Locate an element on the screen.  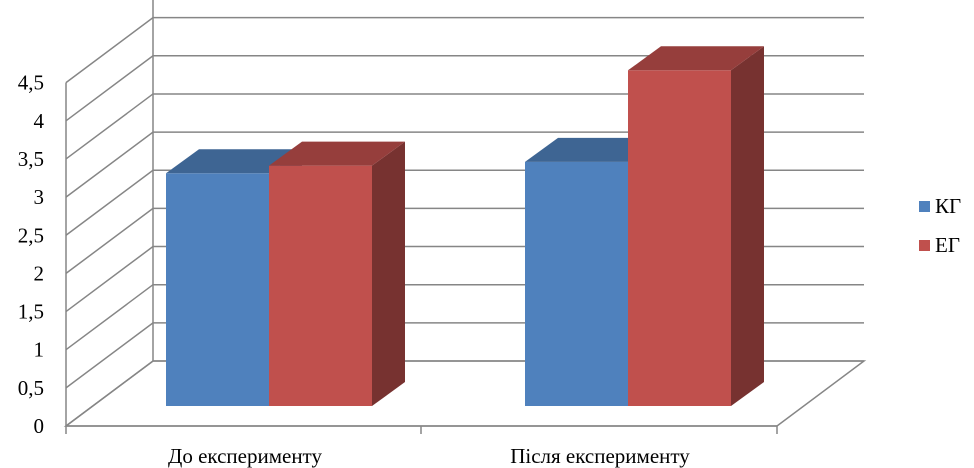
y-tick-label: 4,5 is located at coordinates (31, 83).